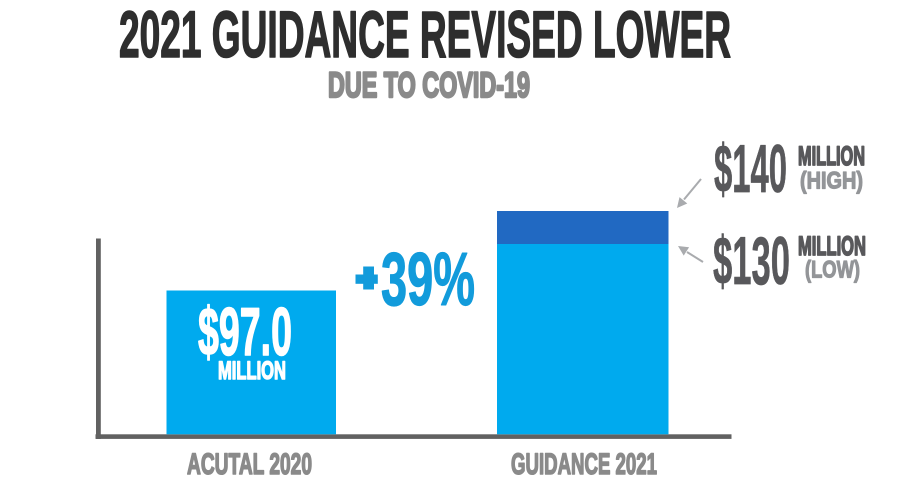  I want to click on svg-text: GUIDANCE 2021, so click(584, 464).